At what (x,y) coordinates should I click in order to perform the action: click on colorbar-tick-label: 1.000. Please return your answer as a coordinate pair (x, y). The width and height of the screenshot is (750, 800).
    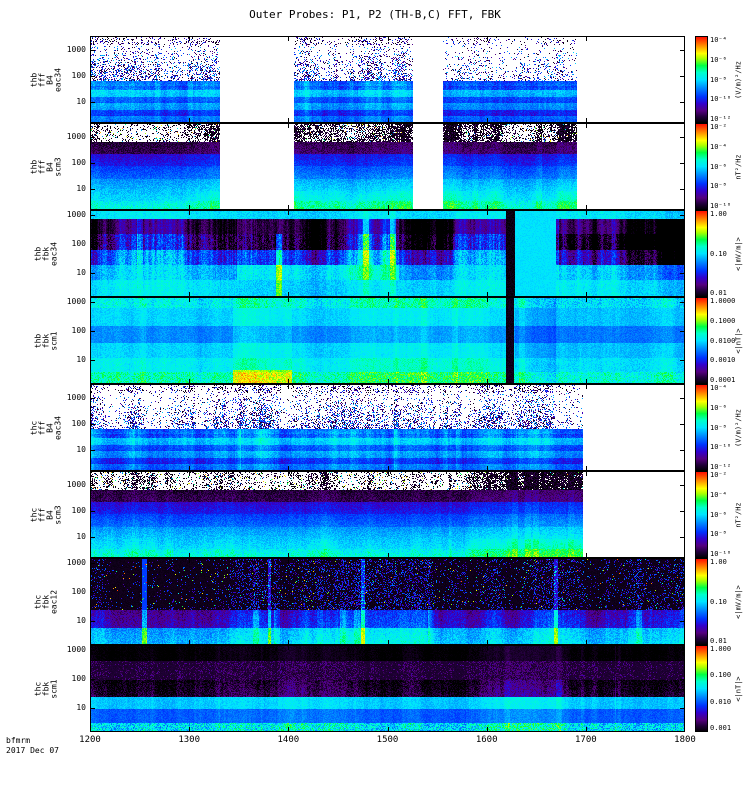
    Looking at the image, I should click on (721, 649).